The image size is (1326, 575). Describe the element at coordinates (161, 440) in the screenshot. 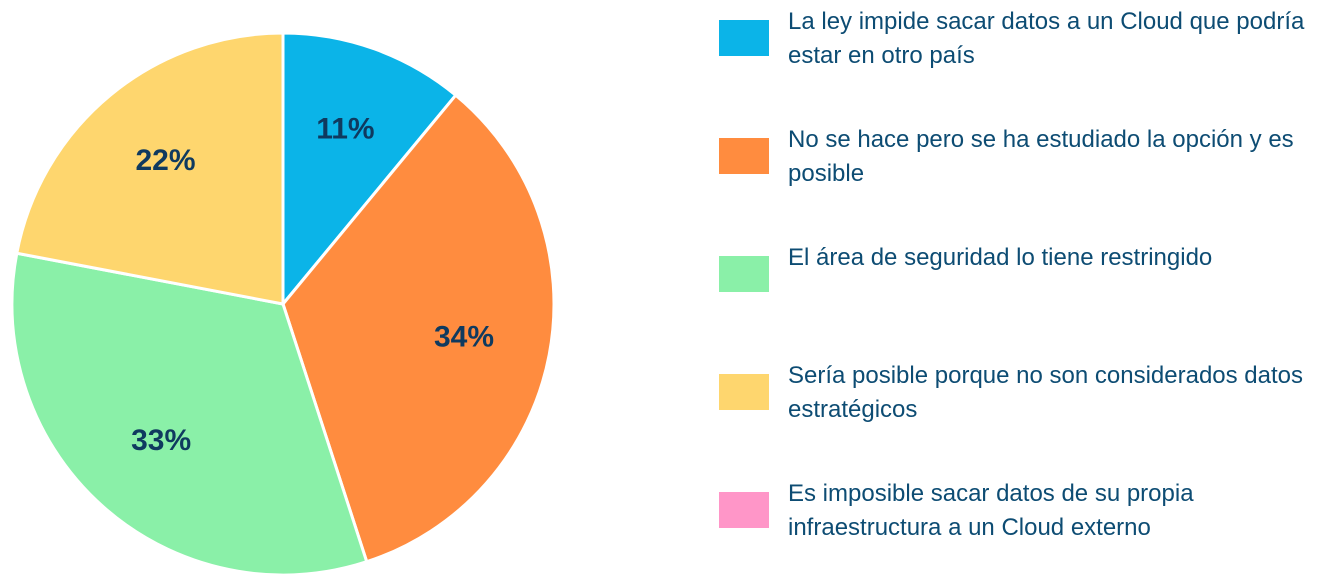

I see `data-label: 33%` at that location.